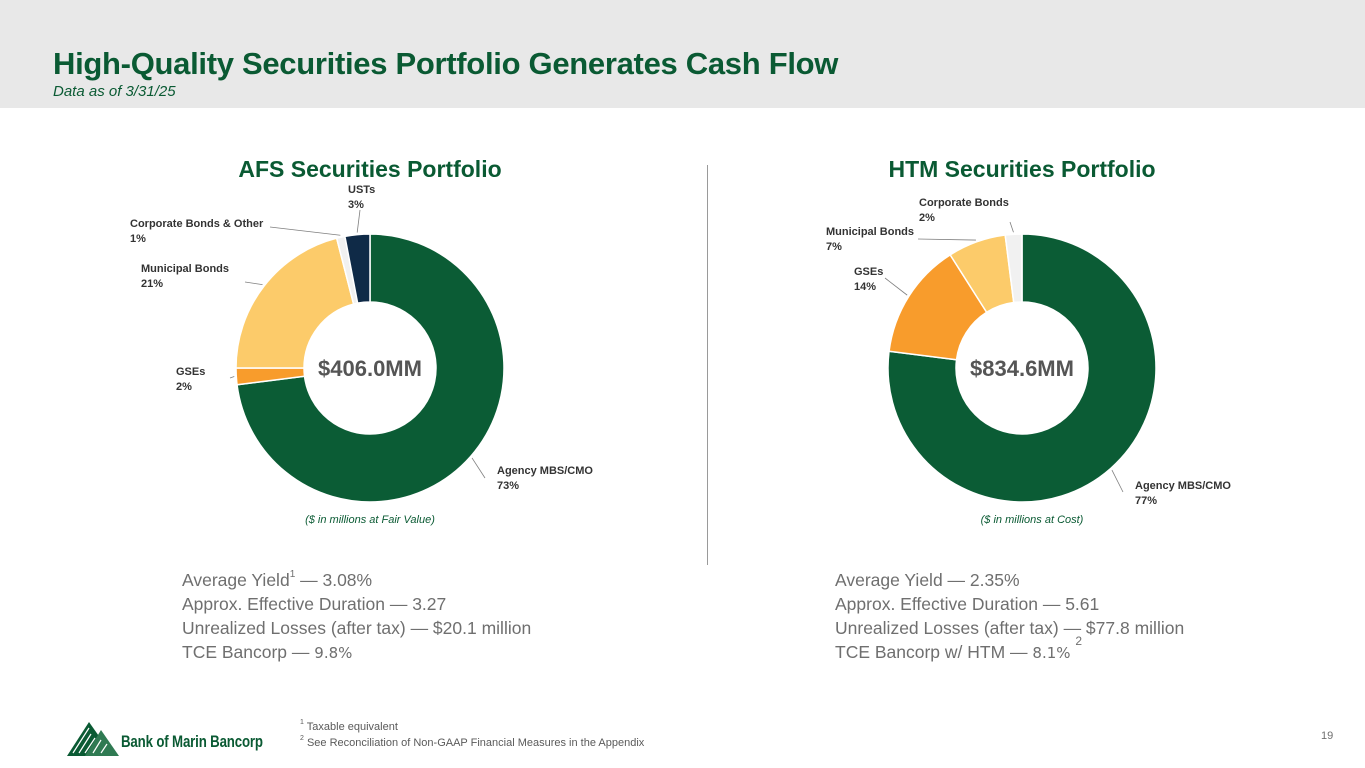 The height and width of the screenshot is (768, 1365). I want to click on afs-label-gses: GSEs, so click(190, 372).